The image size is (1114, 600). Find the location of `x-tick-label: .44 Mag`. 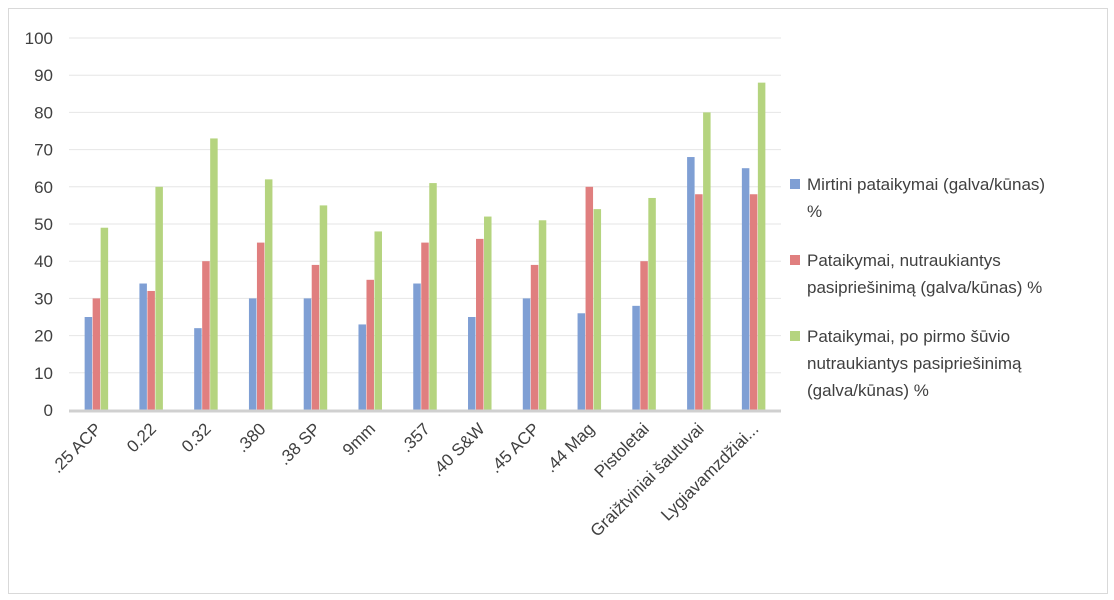

x-tick-label: .44 Mag is located at coordinates (569, 447).